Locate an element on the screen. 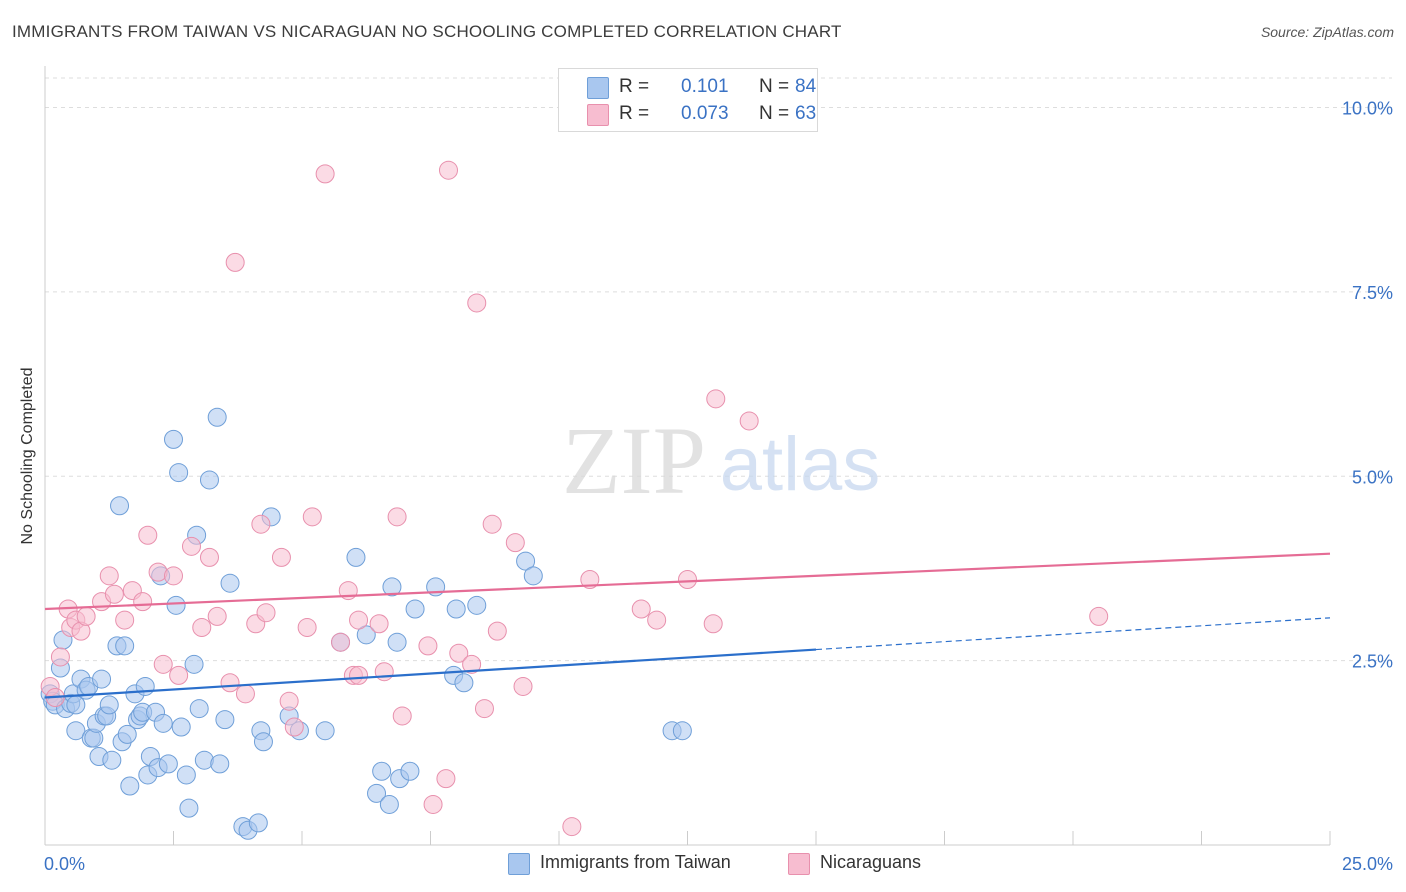 Image resolution: width=1406 pixels, height=892 pixels. y-tick-label: 5.0% is located at coordinates (1372, 477).